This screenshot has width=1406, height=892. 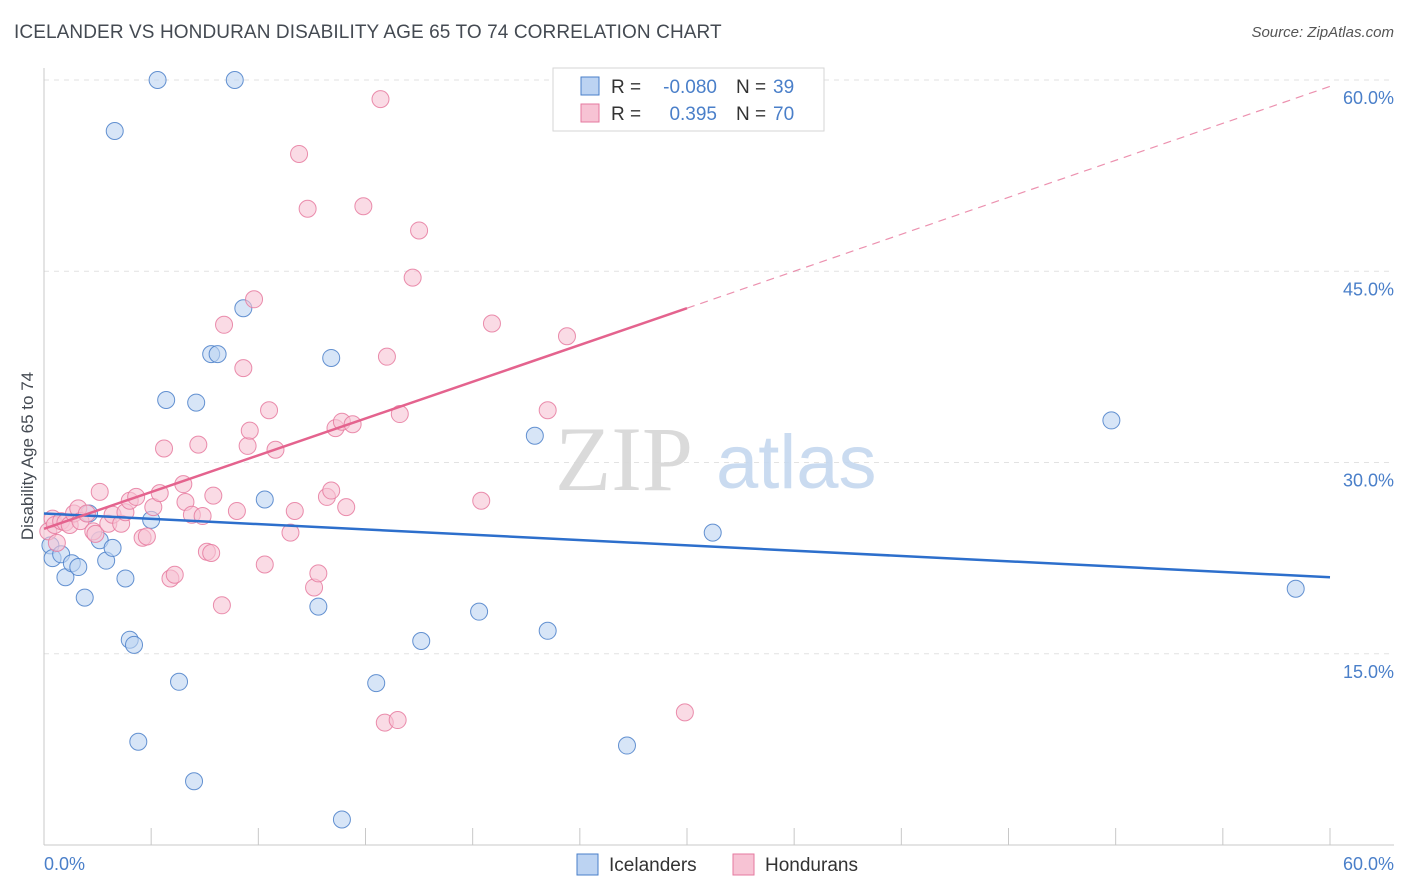 I want to click on legend-r-label-2: R =, so click(x=626, y=114).